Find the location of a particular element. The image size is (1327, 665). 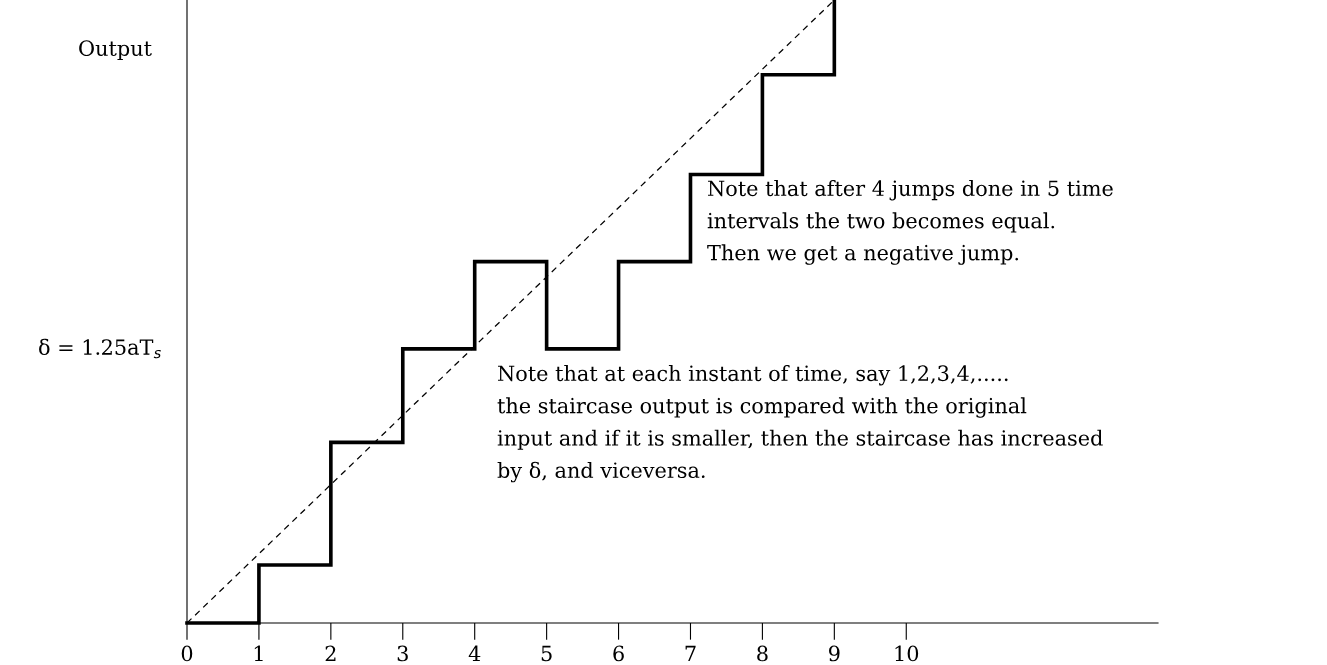

x-tick-label: 2 is located at coordinates (330, 653).